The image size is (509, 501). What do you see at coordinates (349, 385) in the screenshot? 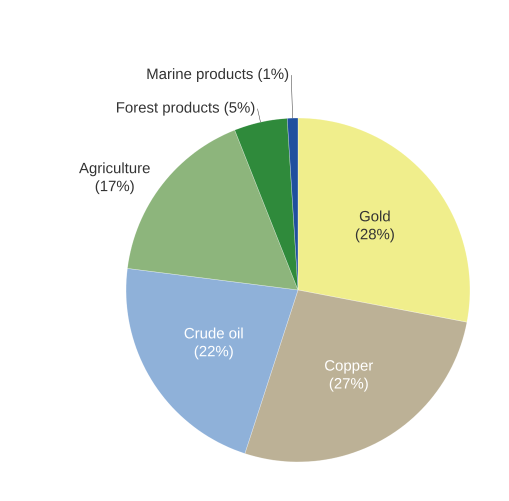
I see `data-label: (27%)` at bounding box center [349, 385].